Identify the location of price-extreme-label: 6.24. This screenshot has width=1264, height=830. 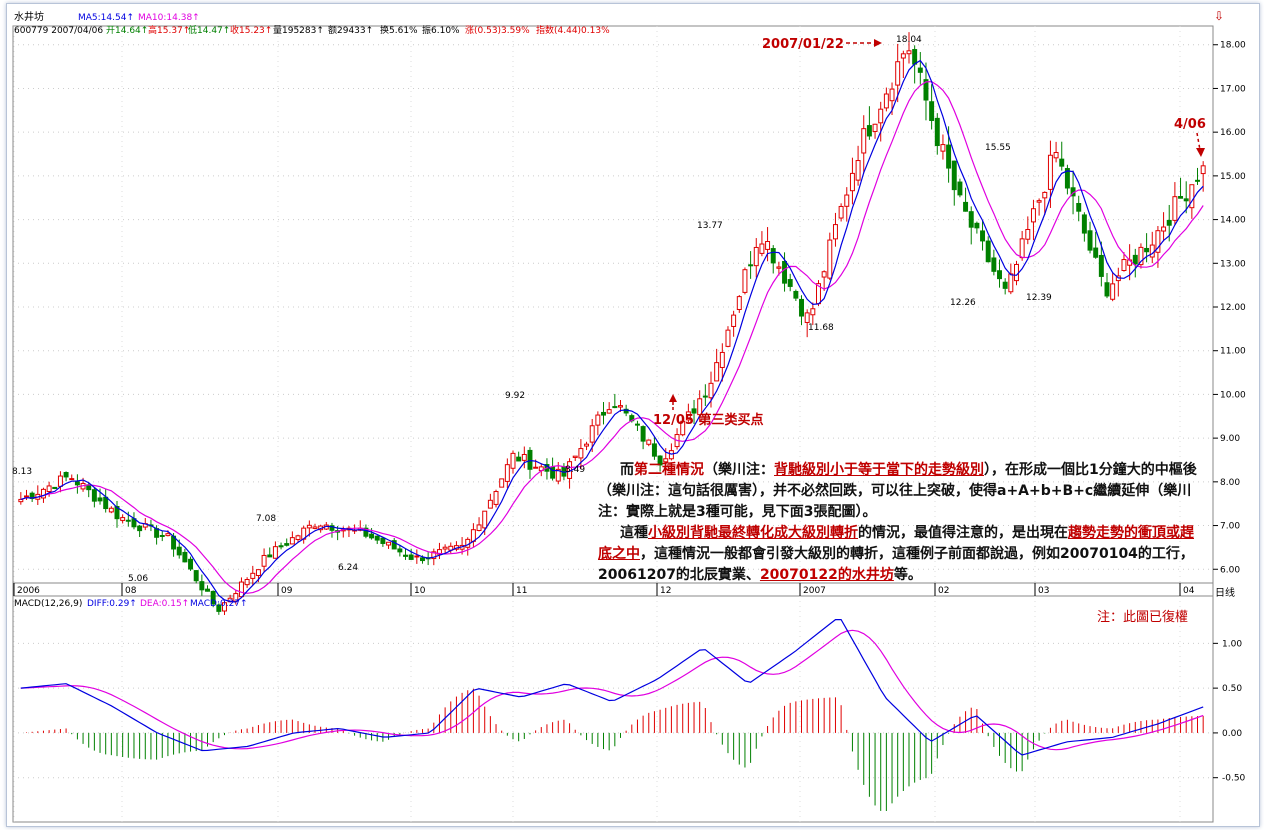
(348, 568).